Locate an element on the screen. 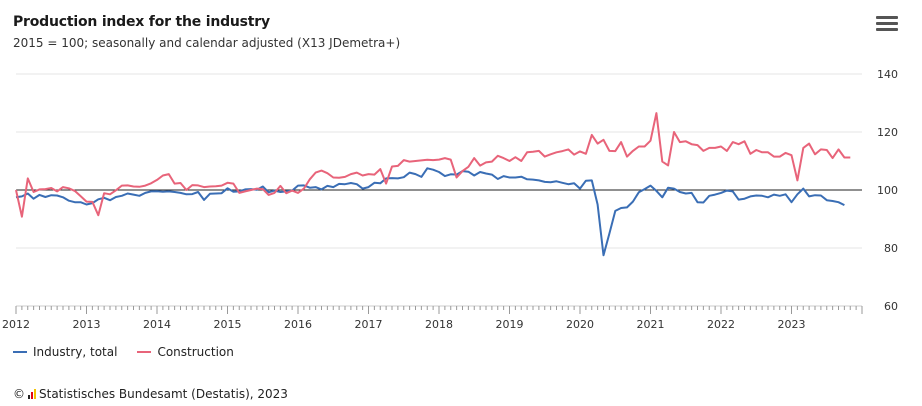 This screenshot has height=406, width=922. x-tick-label: 2023 is located at coordinates (792, 324).